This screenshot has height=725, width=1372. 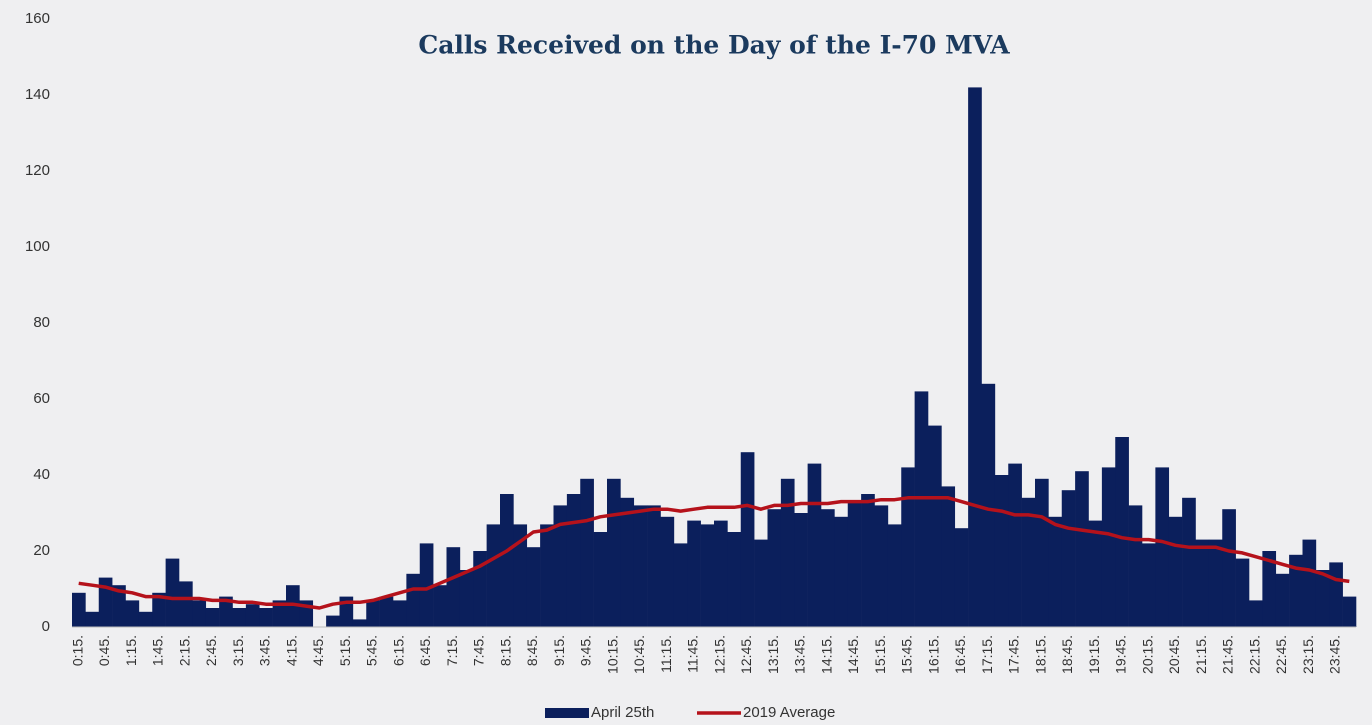 I want to click on legend-label: 2019 Average, so click(x=789, y=712).